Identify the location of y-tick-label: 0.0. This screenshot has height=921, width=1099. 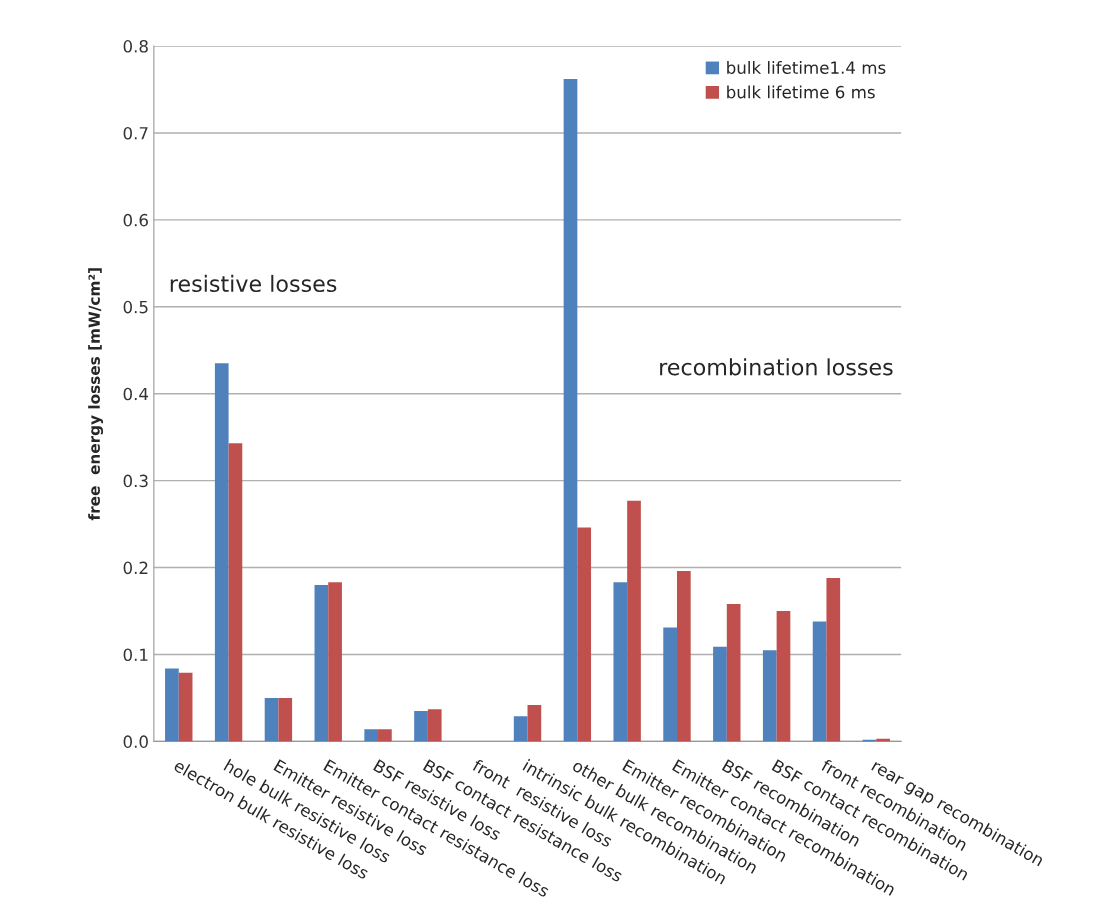
(135, 741).